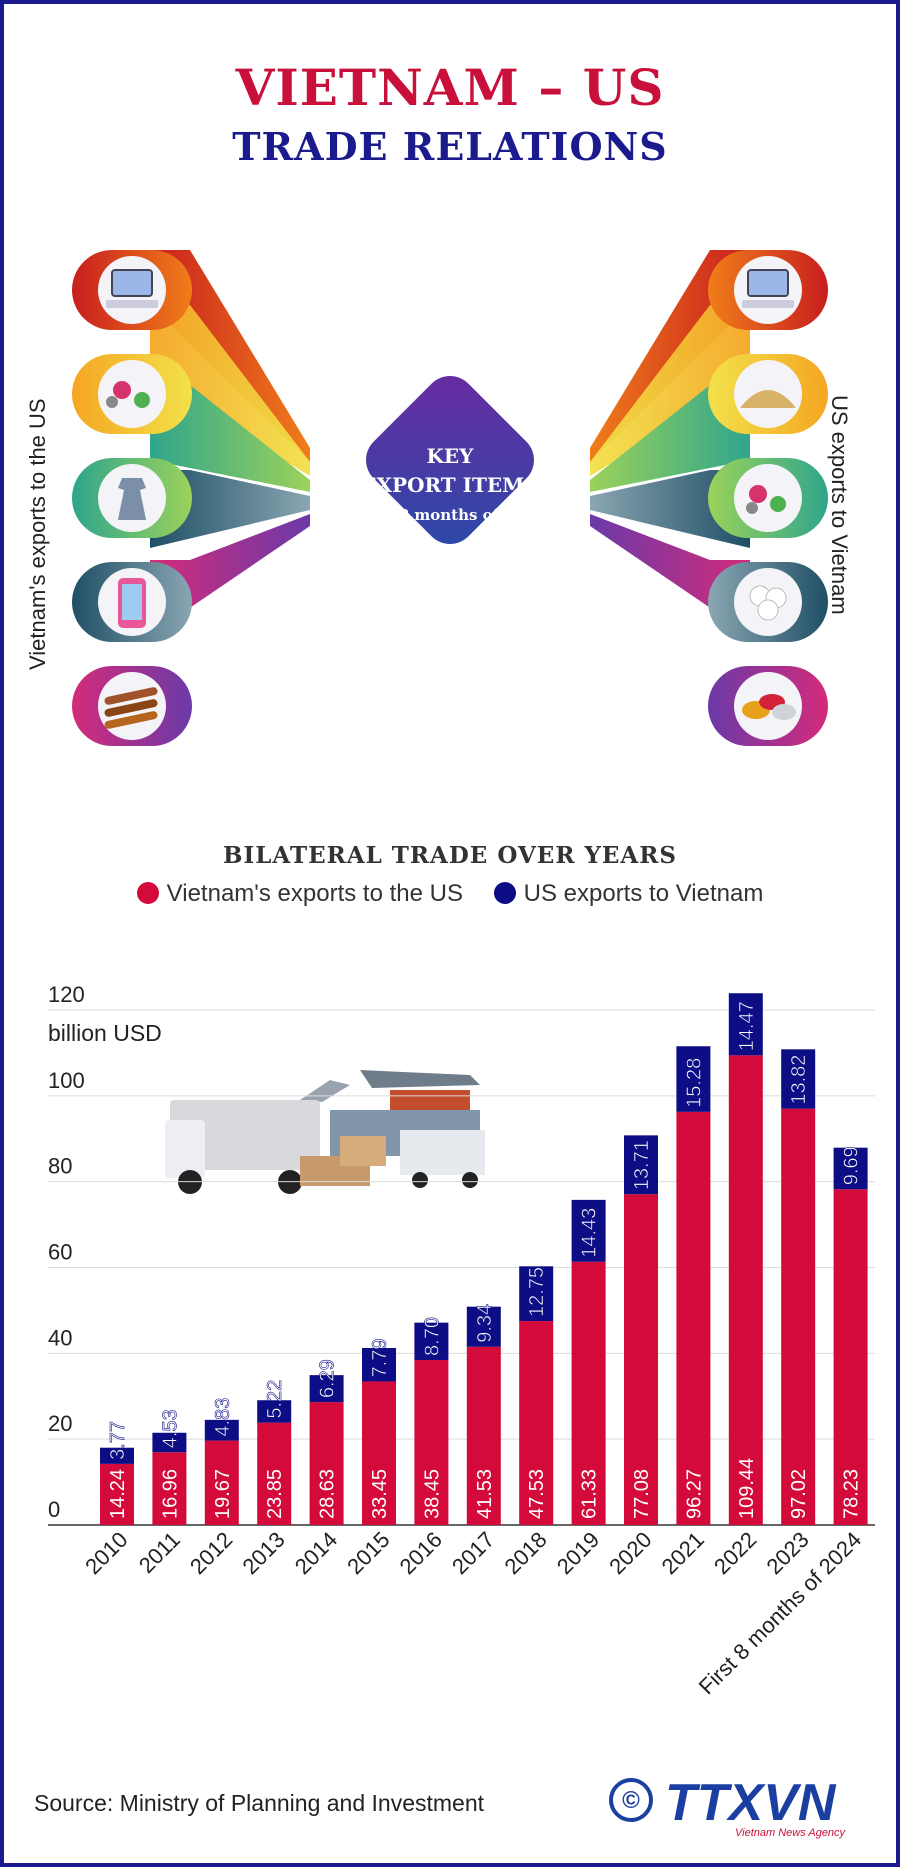 The height and width of the screenshot is (1867, 900). What do you see at coordinates (751, 1803) in the screenshot?
I see `logo-text: TTXVN` at bounding box center [751, 1803].